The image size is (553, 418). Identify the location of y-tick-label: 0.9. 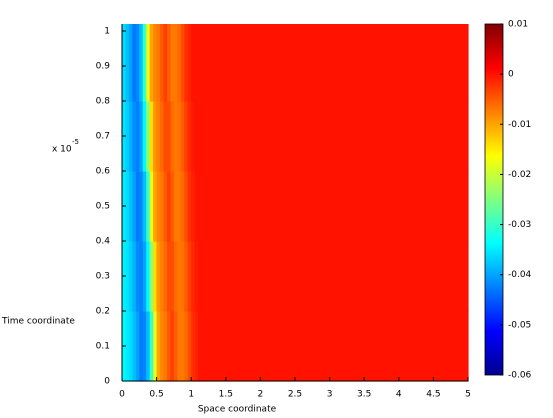
(103, 67).